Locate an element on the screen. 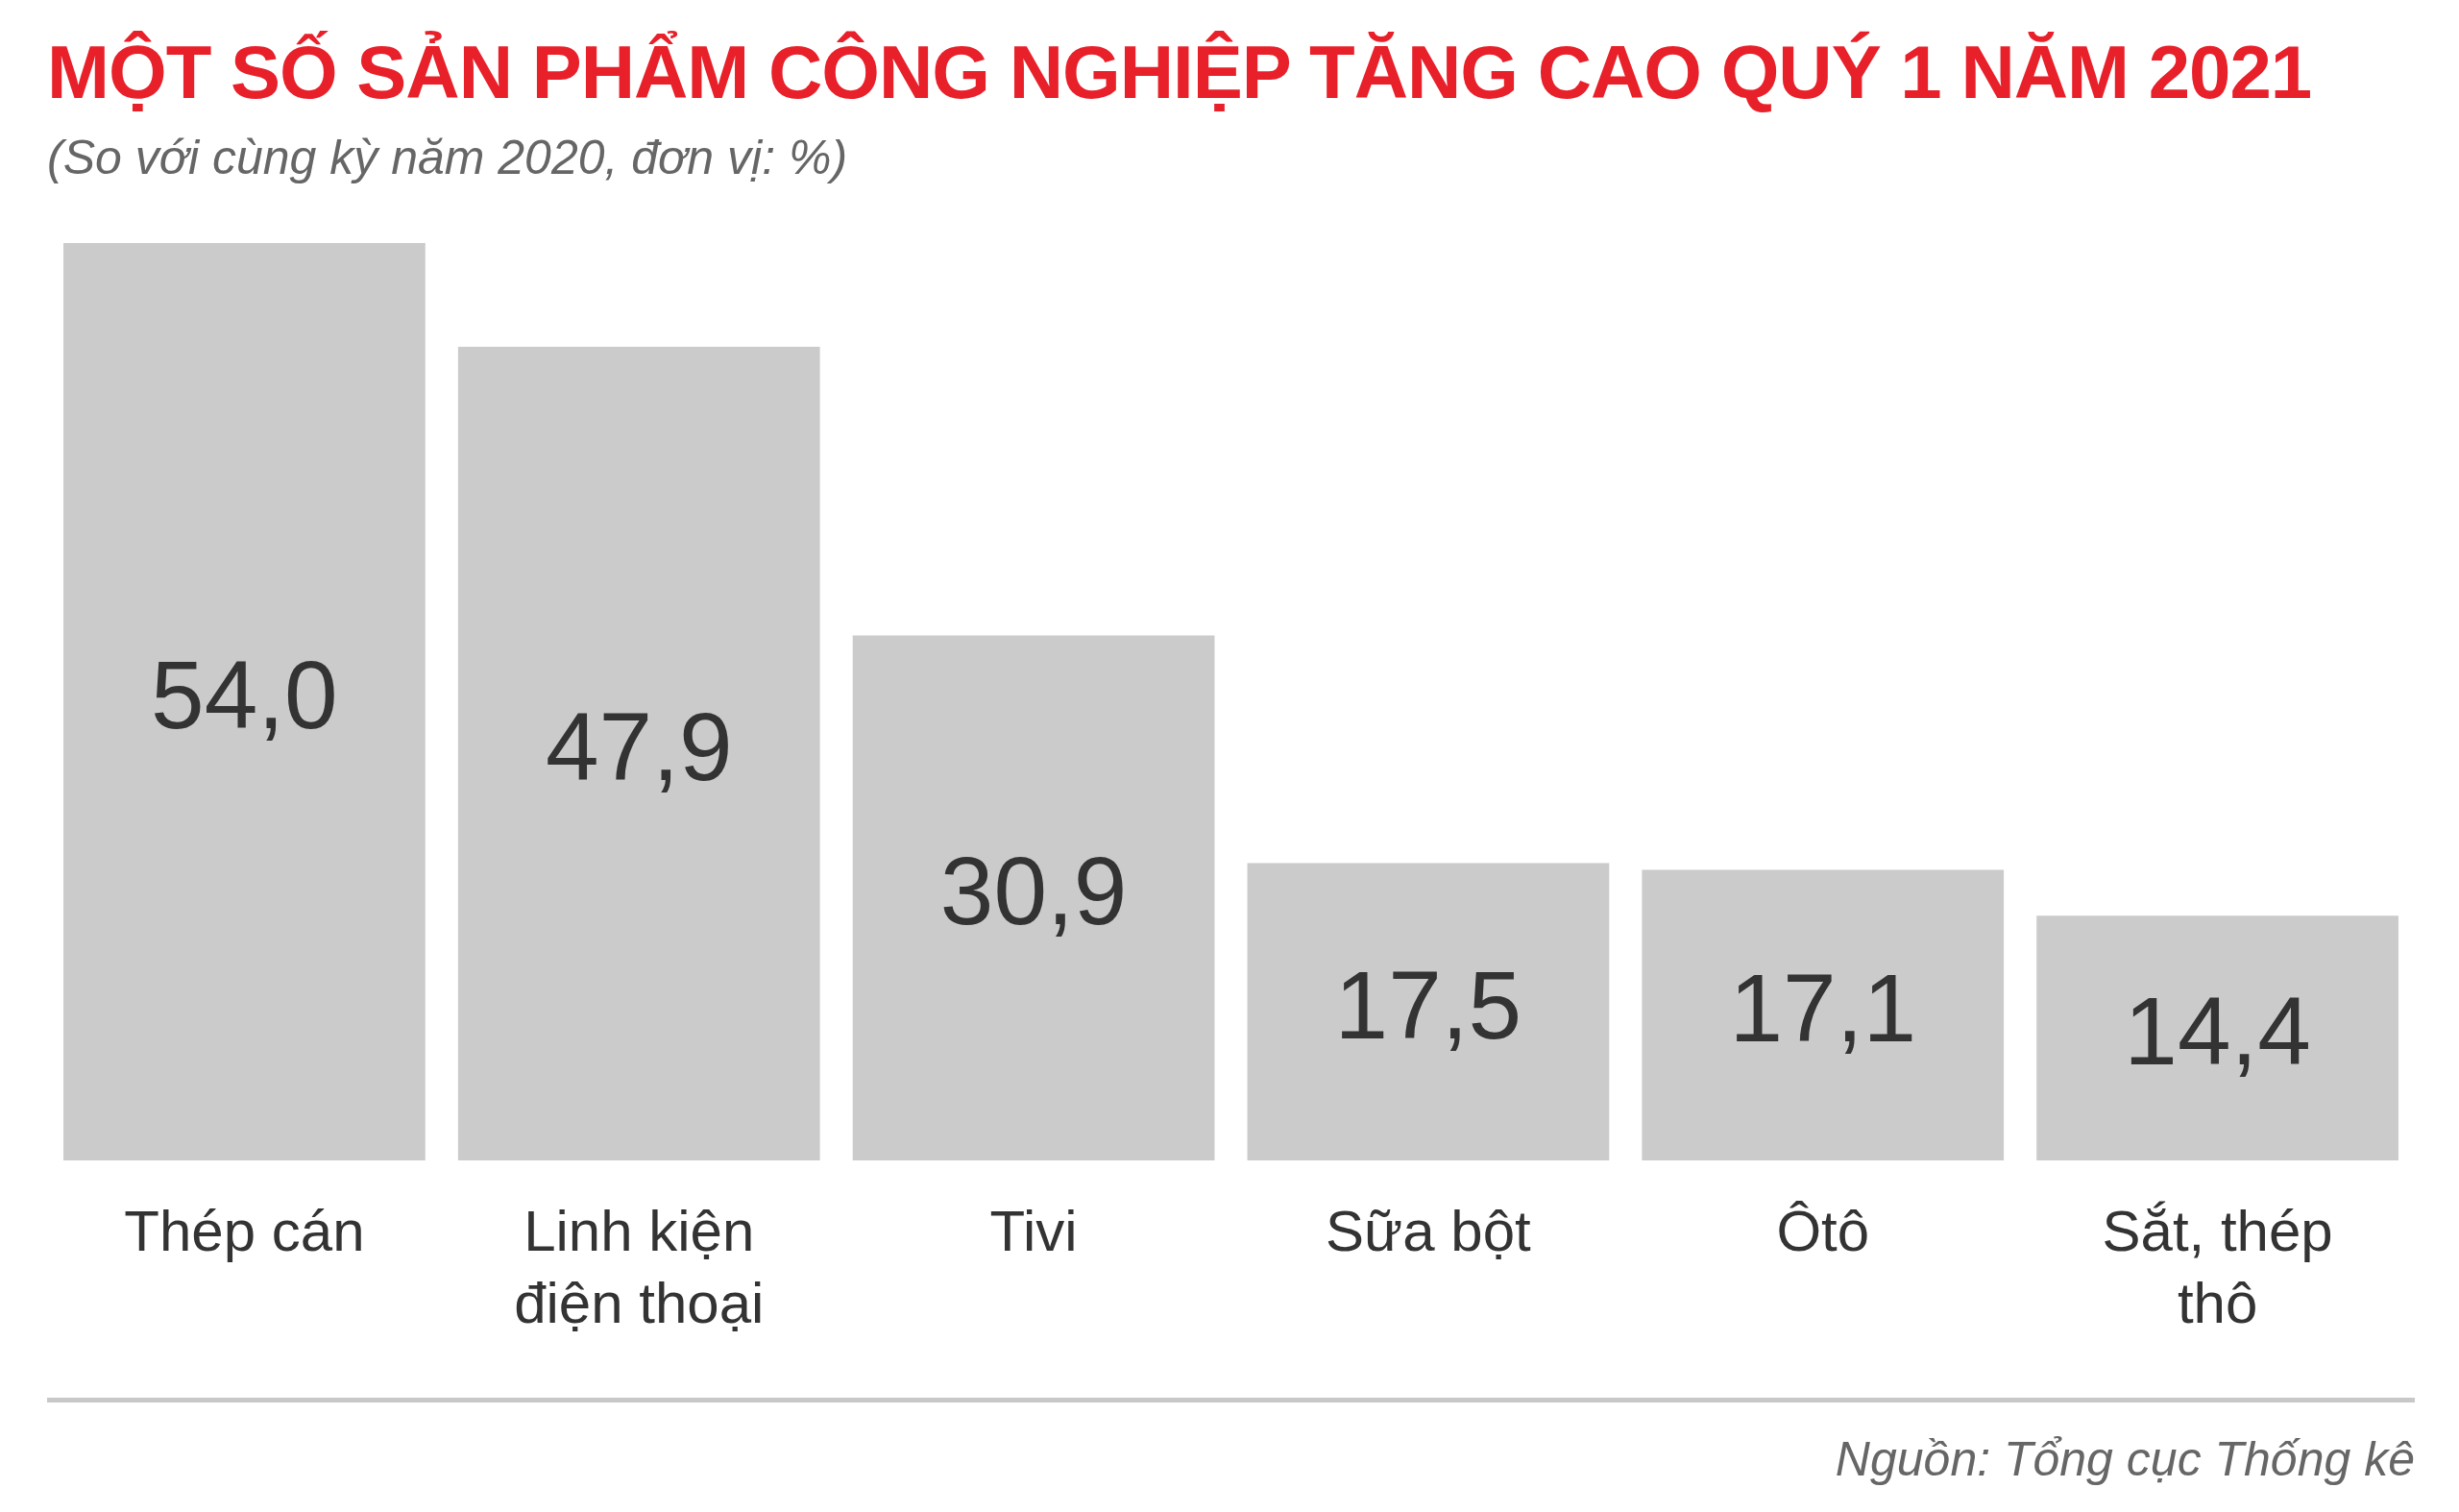 The height and width of the screenshot is (1512, 2459). data-label: 47,9 is located at coordinates (639, 747).